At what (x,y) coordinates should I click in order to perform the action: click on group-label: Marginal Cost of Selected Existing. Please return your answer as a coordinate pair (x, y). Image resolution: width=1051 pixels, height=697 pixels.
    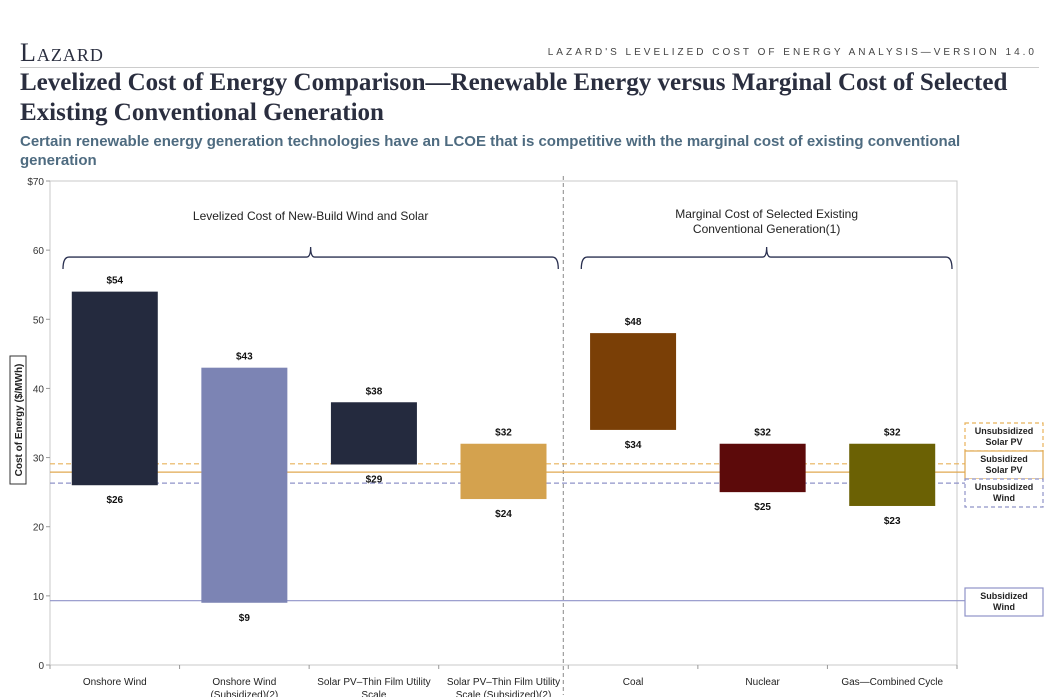
    Looking at the image, I should click on (766, 214).